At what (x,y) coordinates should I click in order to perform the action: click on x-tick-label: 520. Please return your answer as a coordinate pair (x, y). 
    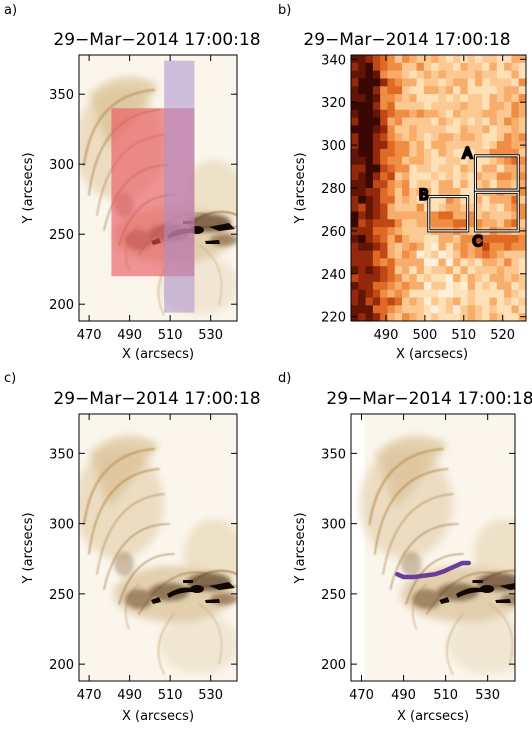
    Looking at the image, I should click on (502, 335).